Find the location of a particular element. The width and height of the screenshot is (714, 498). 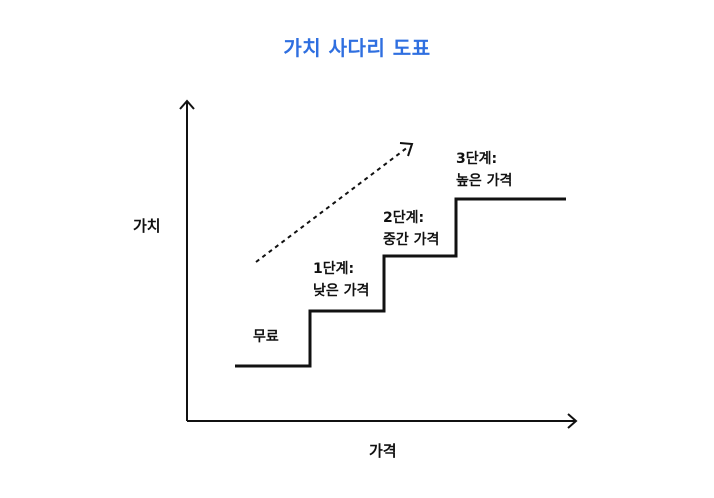

diagram-title: 가치 사다리 도표 is located at coordinates (357, 48).